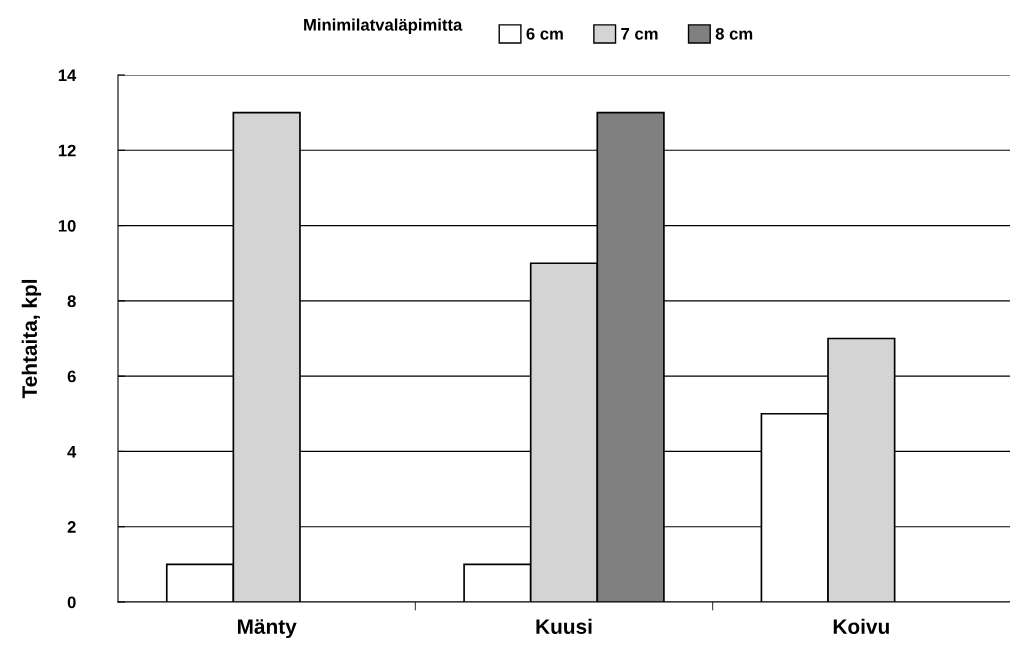  I want to click on y-axis-title: Tehtaita, kpl, so click(31, 339).